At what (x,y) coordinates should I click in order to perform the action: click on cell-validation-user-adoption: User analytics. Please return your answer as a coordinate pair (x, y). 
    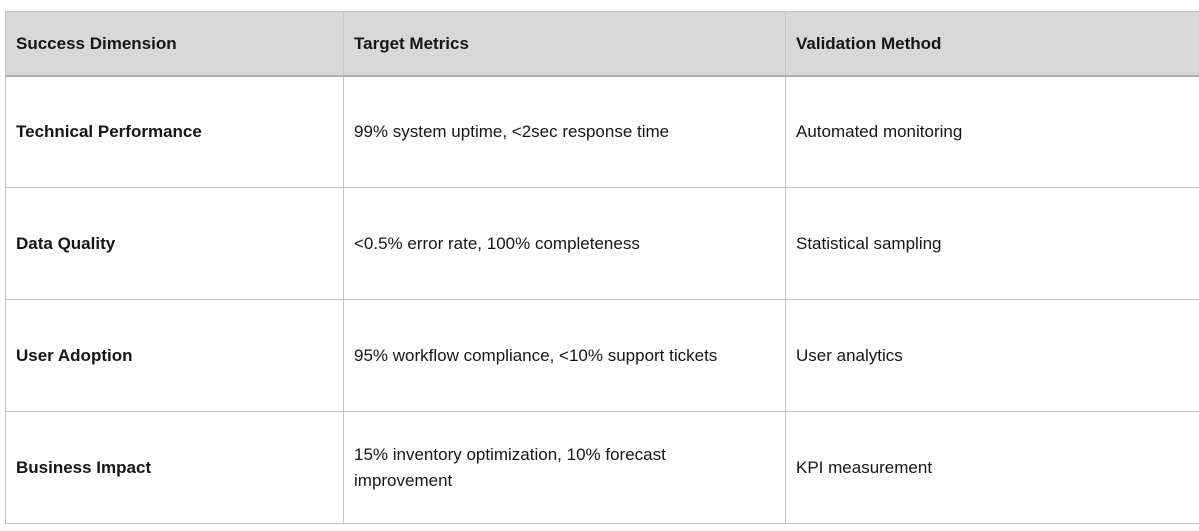
    Looking at the image, I should click on (992, 355).